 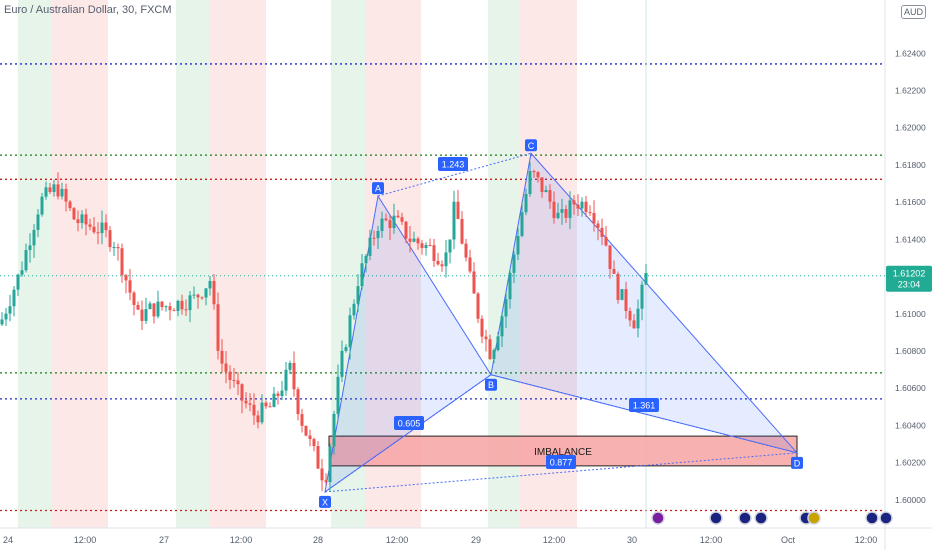 I want to click on pattern-point-label: A, so click(x=378, y=189).